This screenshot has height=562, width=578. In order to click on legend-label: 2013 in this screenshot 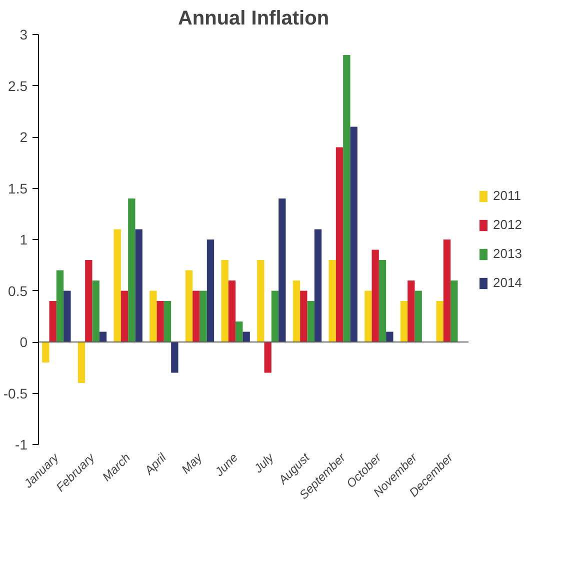, I will do `click(507, 253)`.